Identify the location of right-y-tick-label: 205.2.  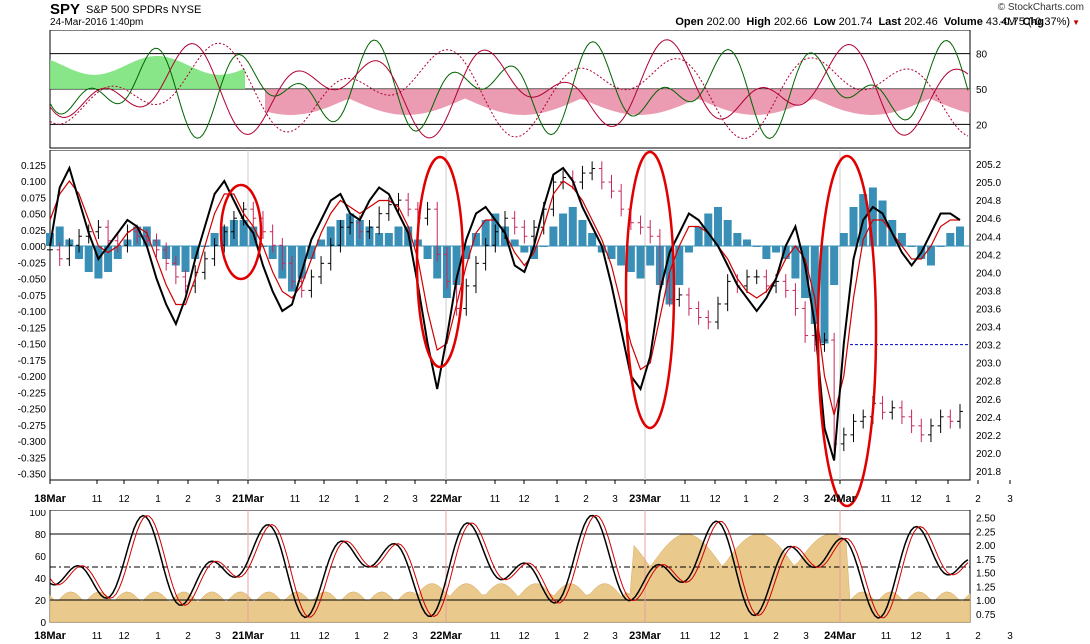
(988, 165).